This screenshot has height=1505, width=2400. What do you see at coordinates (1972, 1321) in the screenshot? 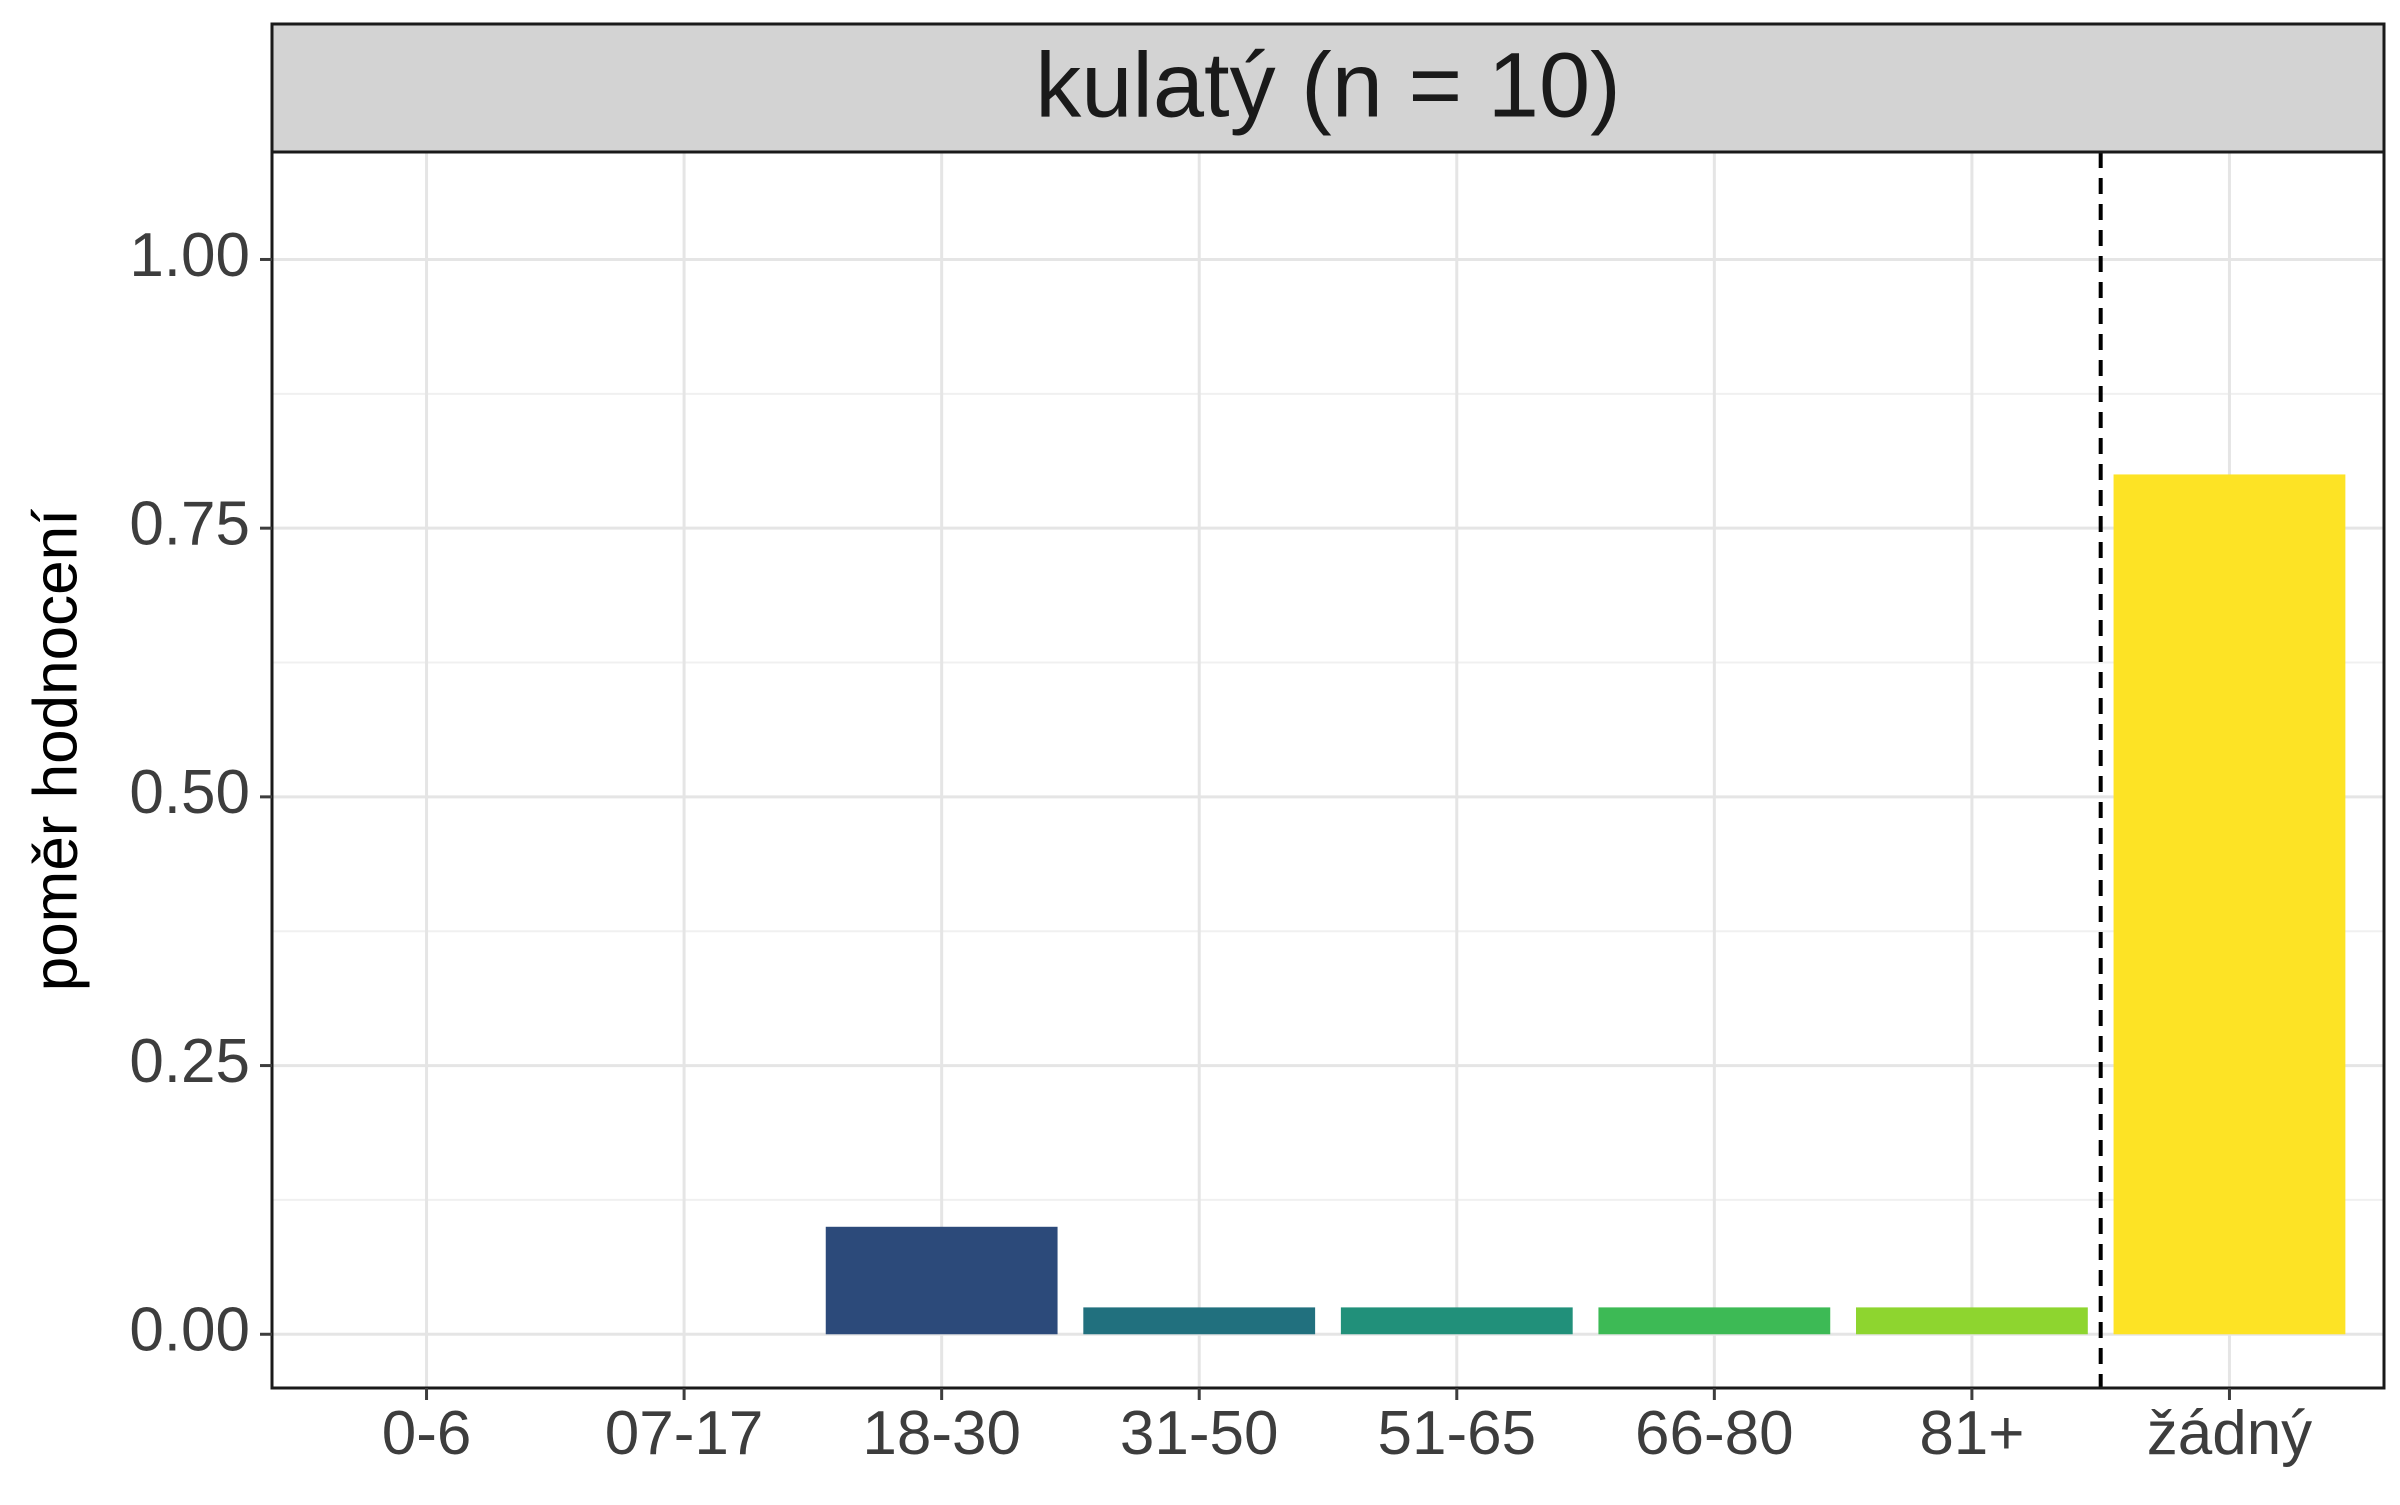
I see `bar-81+` at bounding box center [1972, 1321].